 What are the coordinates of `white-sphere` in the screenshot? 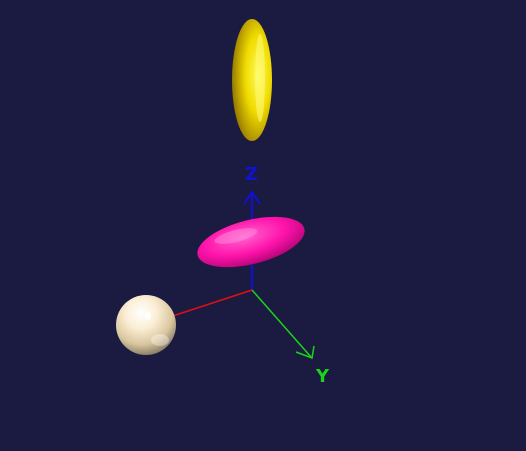 It's located at (146, 325).